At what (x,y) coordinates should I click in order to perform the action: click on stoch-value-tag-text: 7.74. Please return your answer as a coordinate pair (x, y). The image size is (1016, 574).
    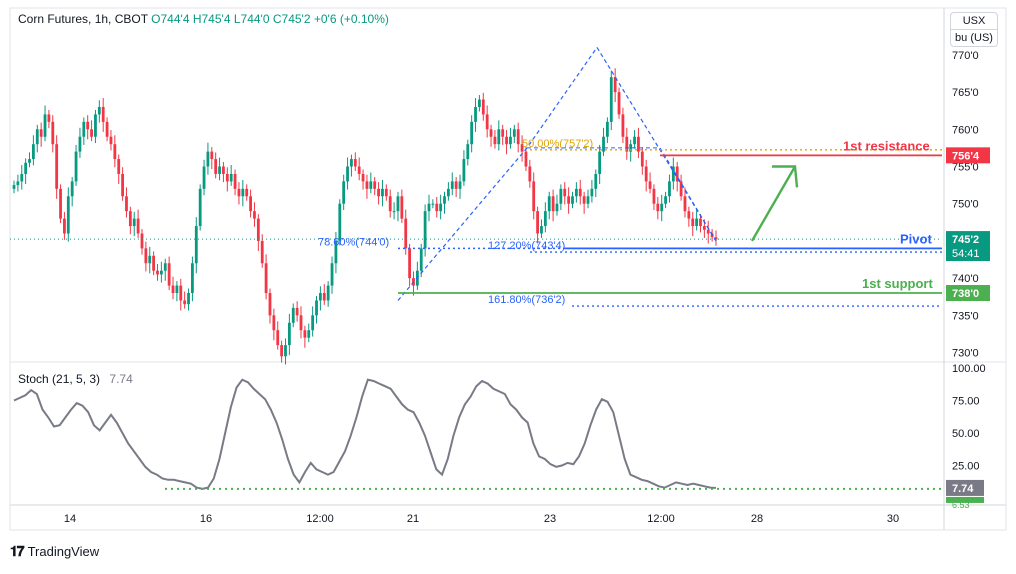
    Looking at the image, I should click on (963, 489).